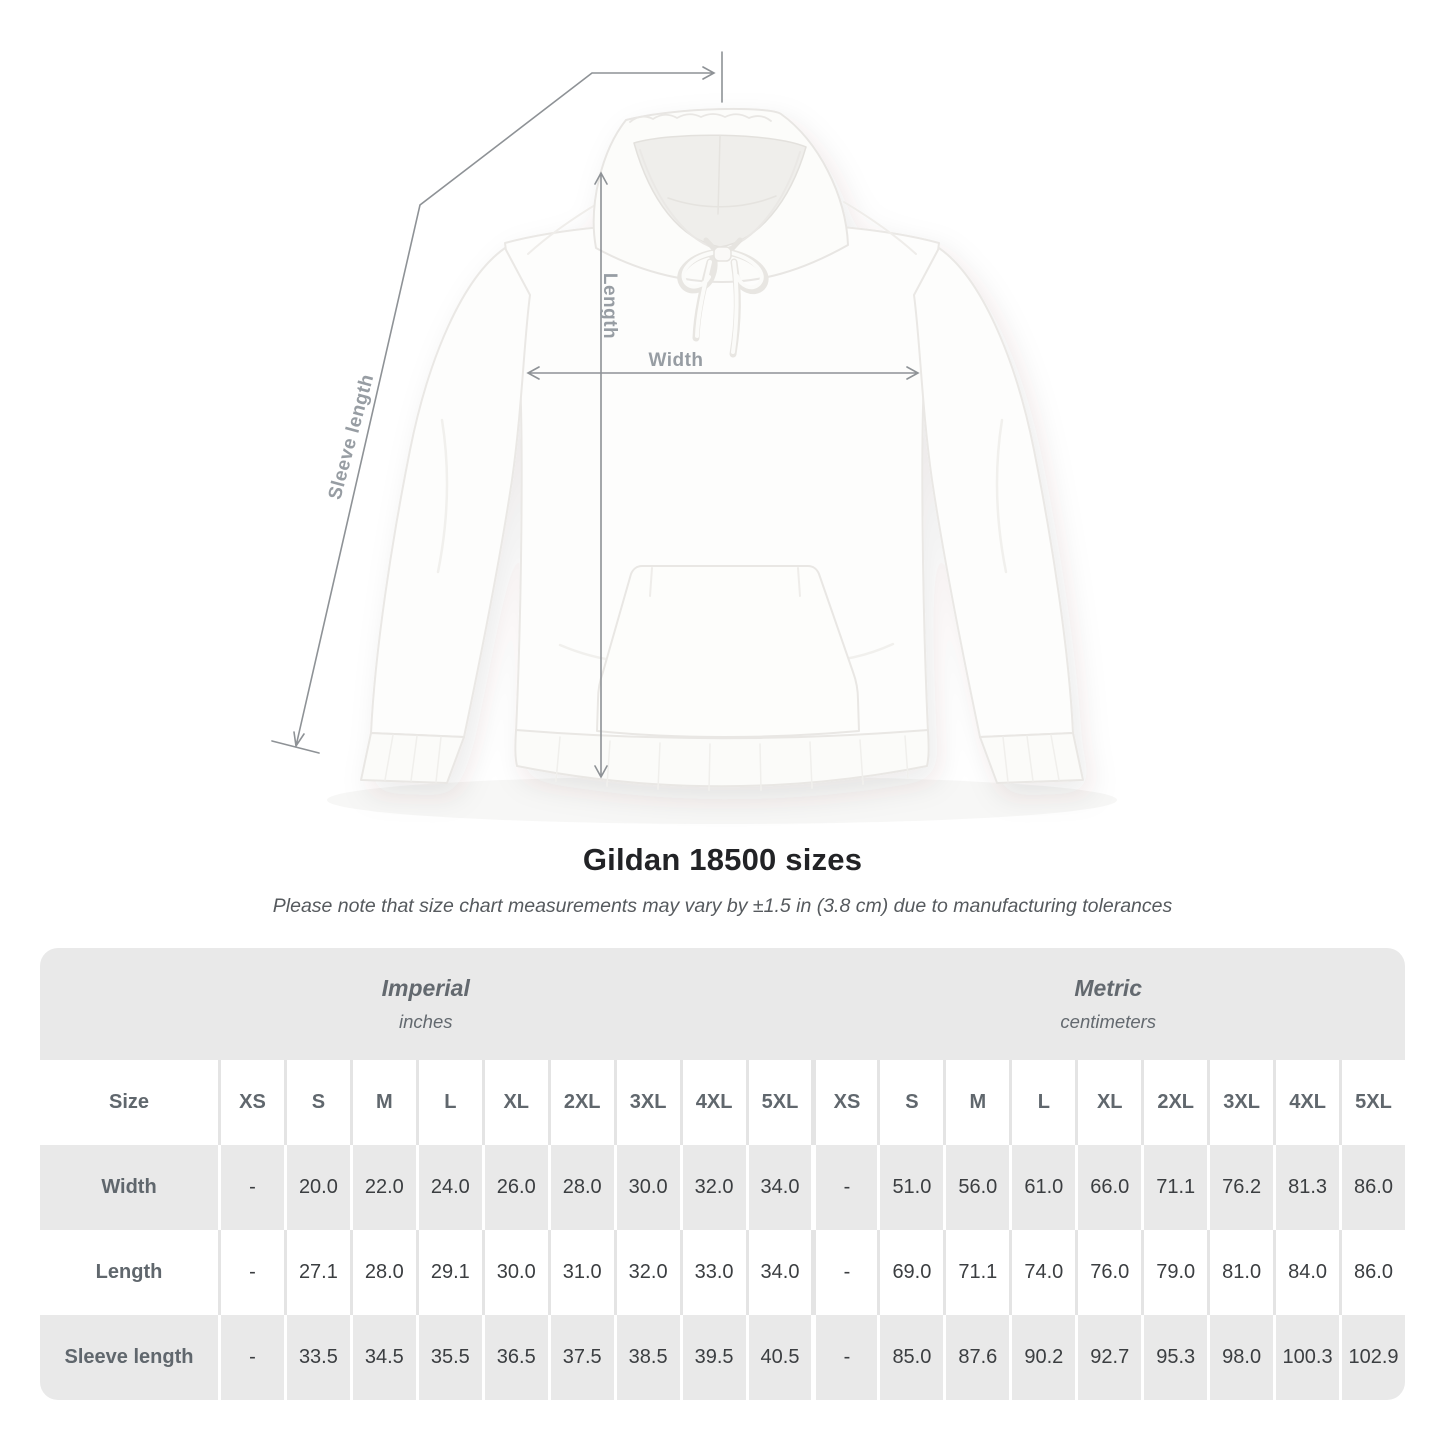  I want to click on value-cell: 27.1, so click(316, 1272).